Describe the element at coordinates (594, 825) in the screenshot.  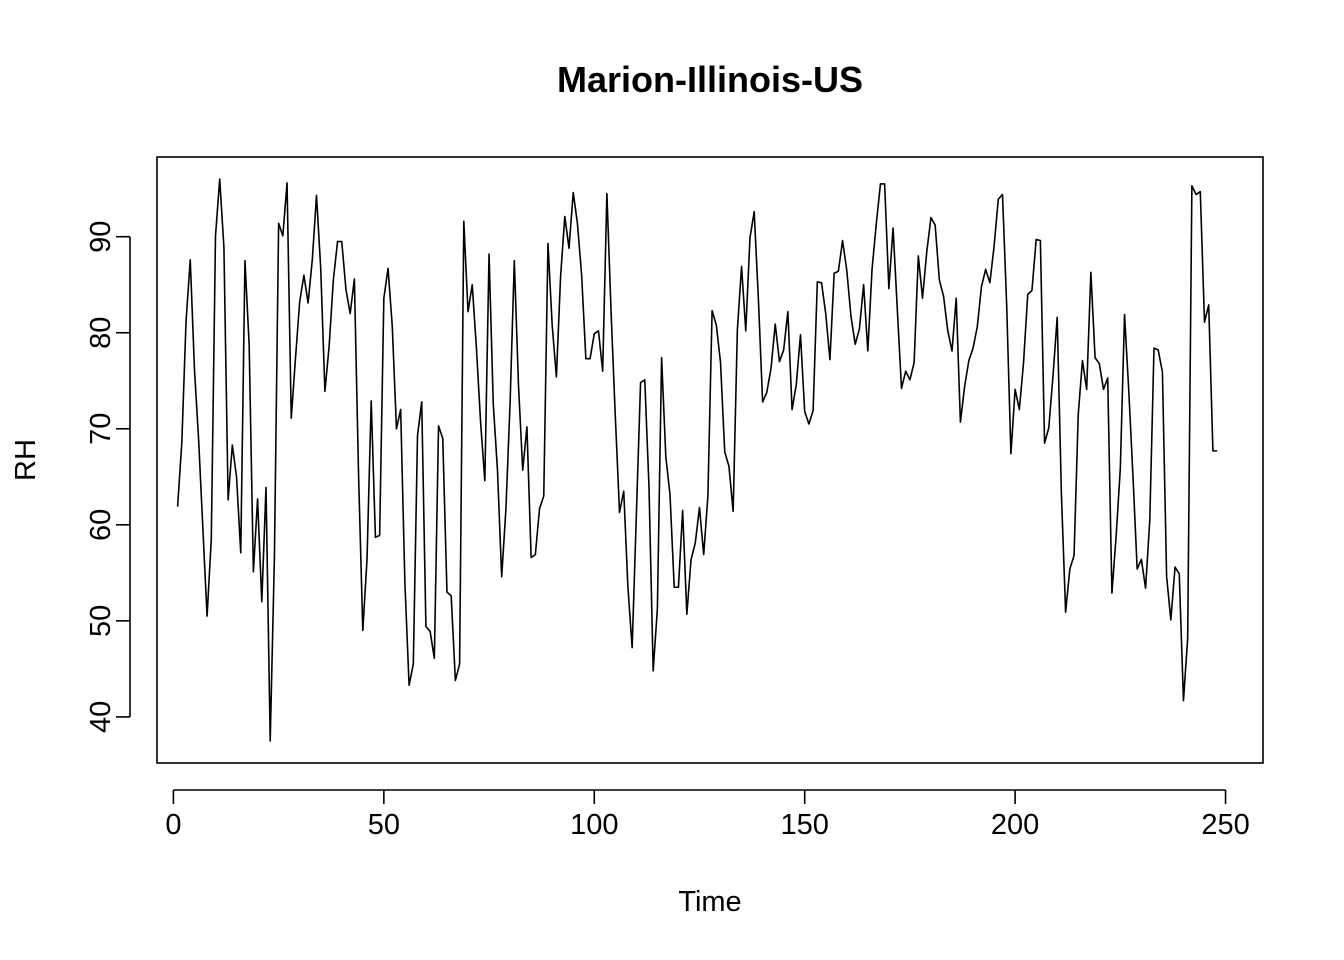
I see `x-tick-label: 100` at that location.